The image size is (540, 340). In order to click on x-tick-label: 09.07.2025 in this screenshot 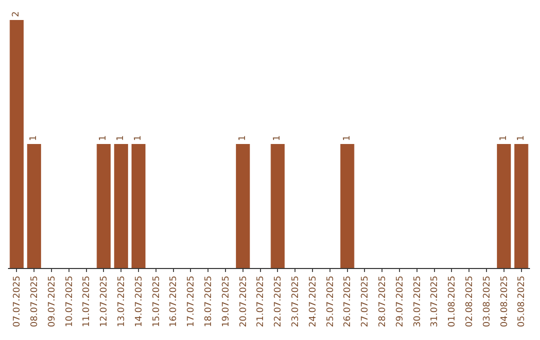, I will do `click(52, 302)`.